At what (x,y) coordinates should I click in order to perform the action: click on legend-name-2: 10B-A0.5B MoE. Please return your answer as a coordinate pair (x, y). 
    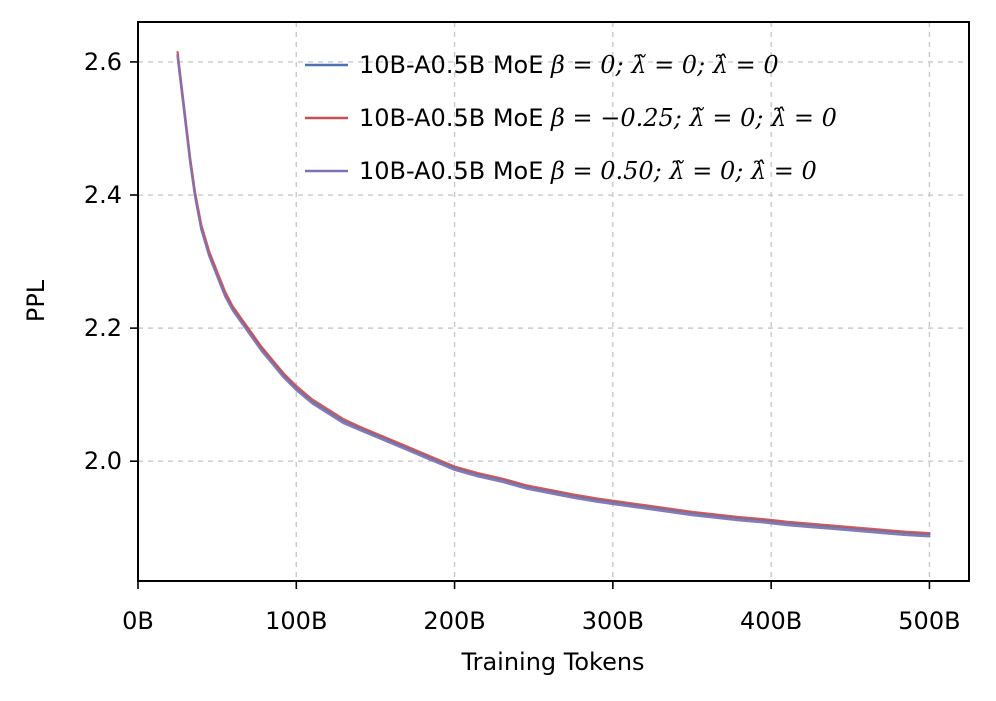
    Looking at the image, I should click on (455, 118).